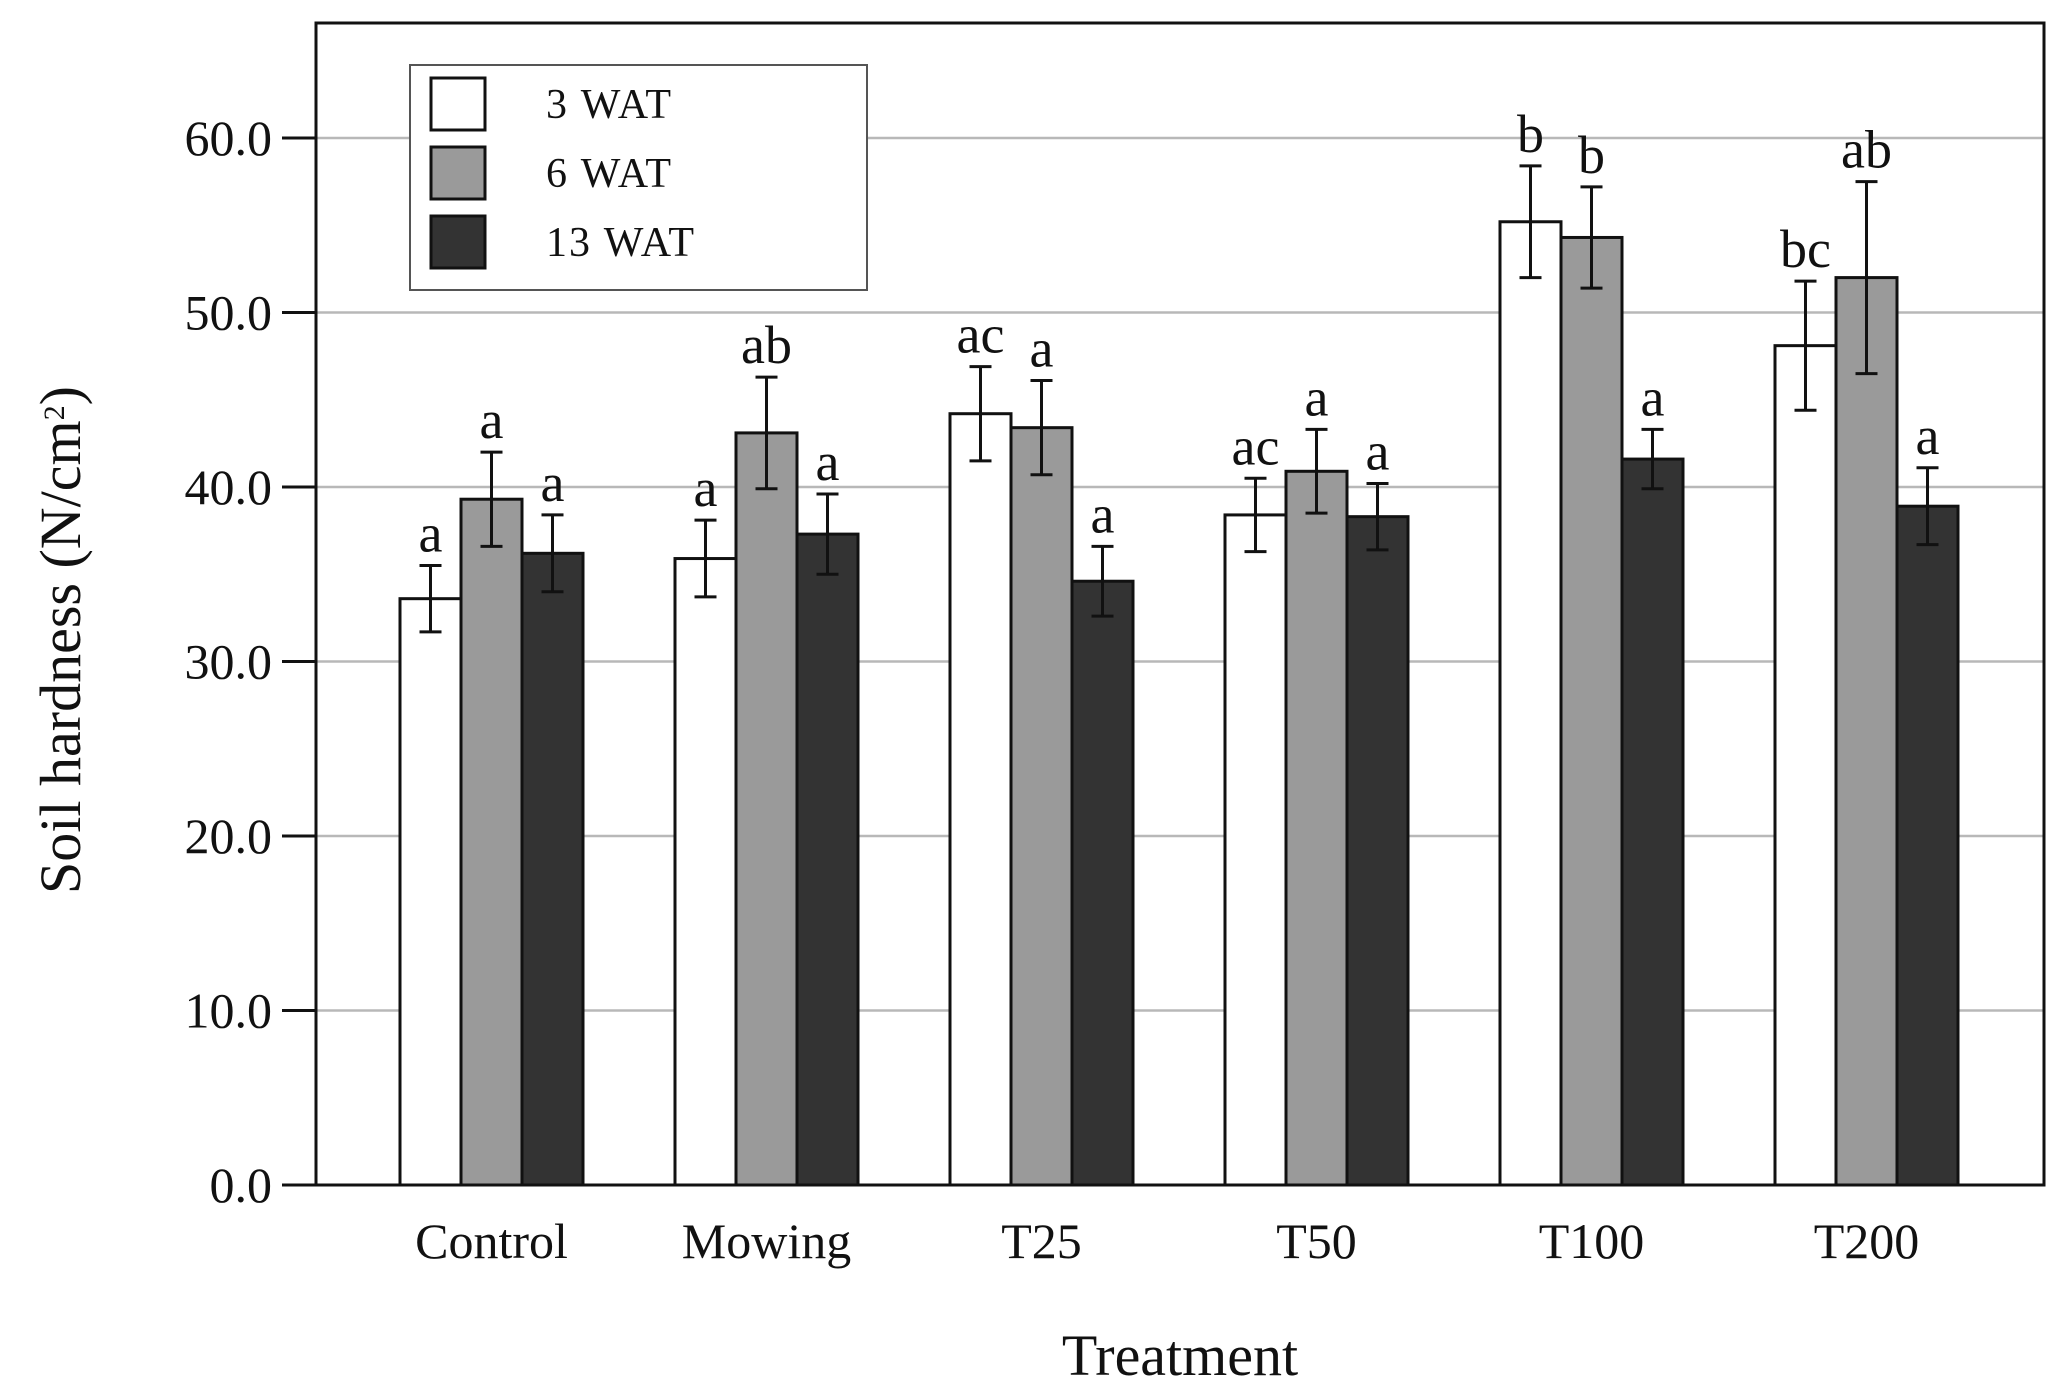  What do you see at coordinates (60, 657) in the screenshot?
I see `y-axis-title-main: Soil hardness (N/cm` at bounding box center [60, 657].